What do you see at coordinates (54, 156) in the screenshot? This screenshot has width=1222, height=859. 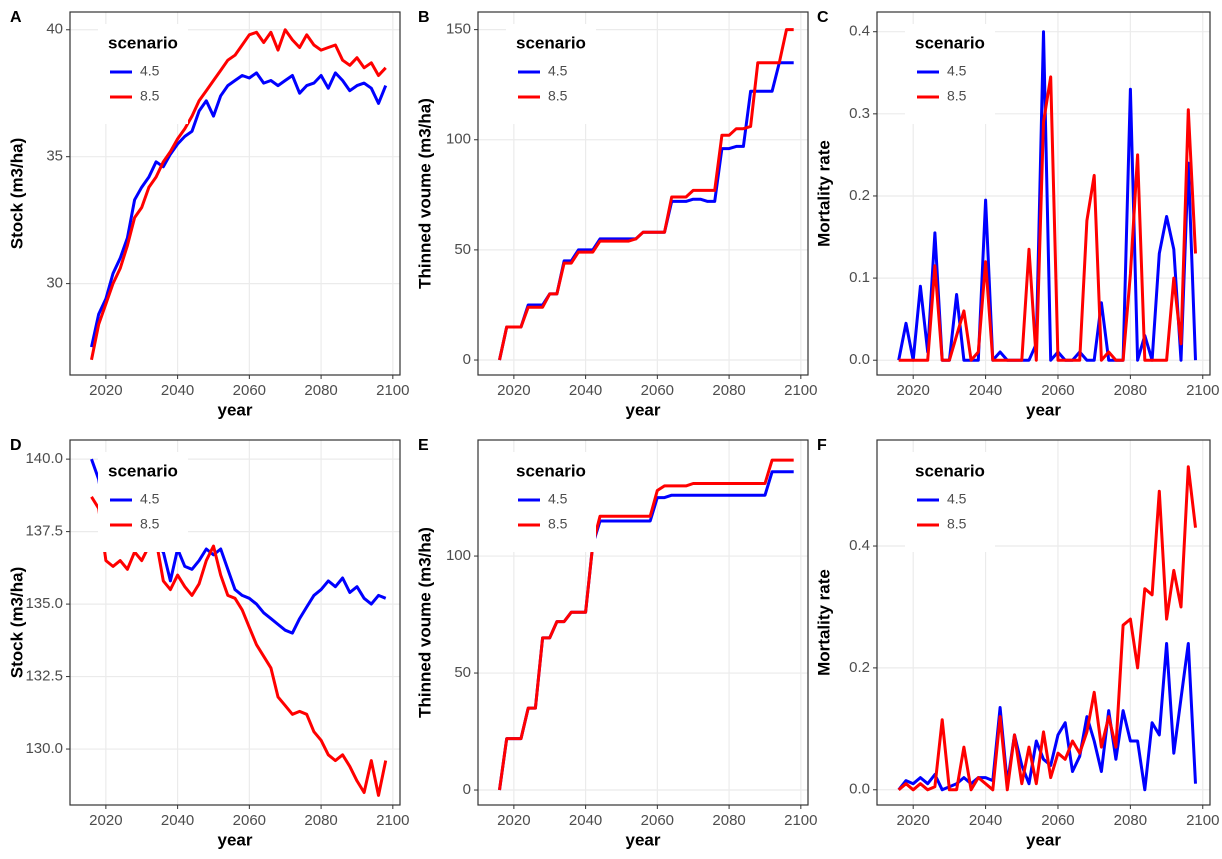 I see `y-tick-label: 35` at bounding box center [54, 156].